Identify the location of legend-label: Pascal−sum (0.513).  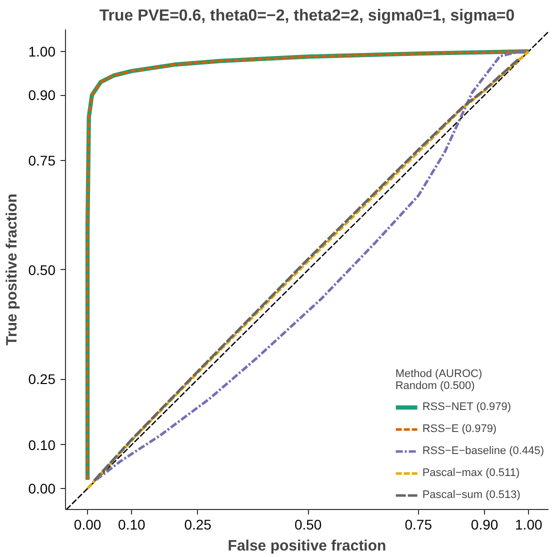
(471, 495).